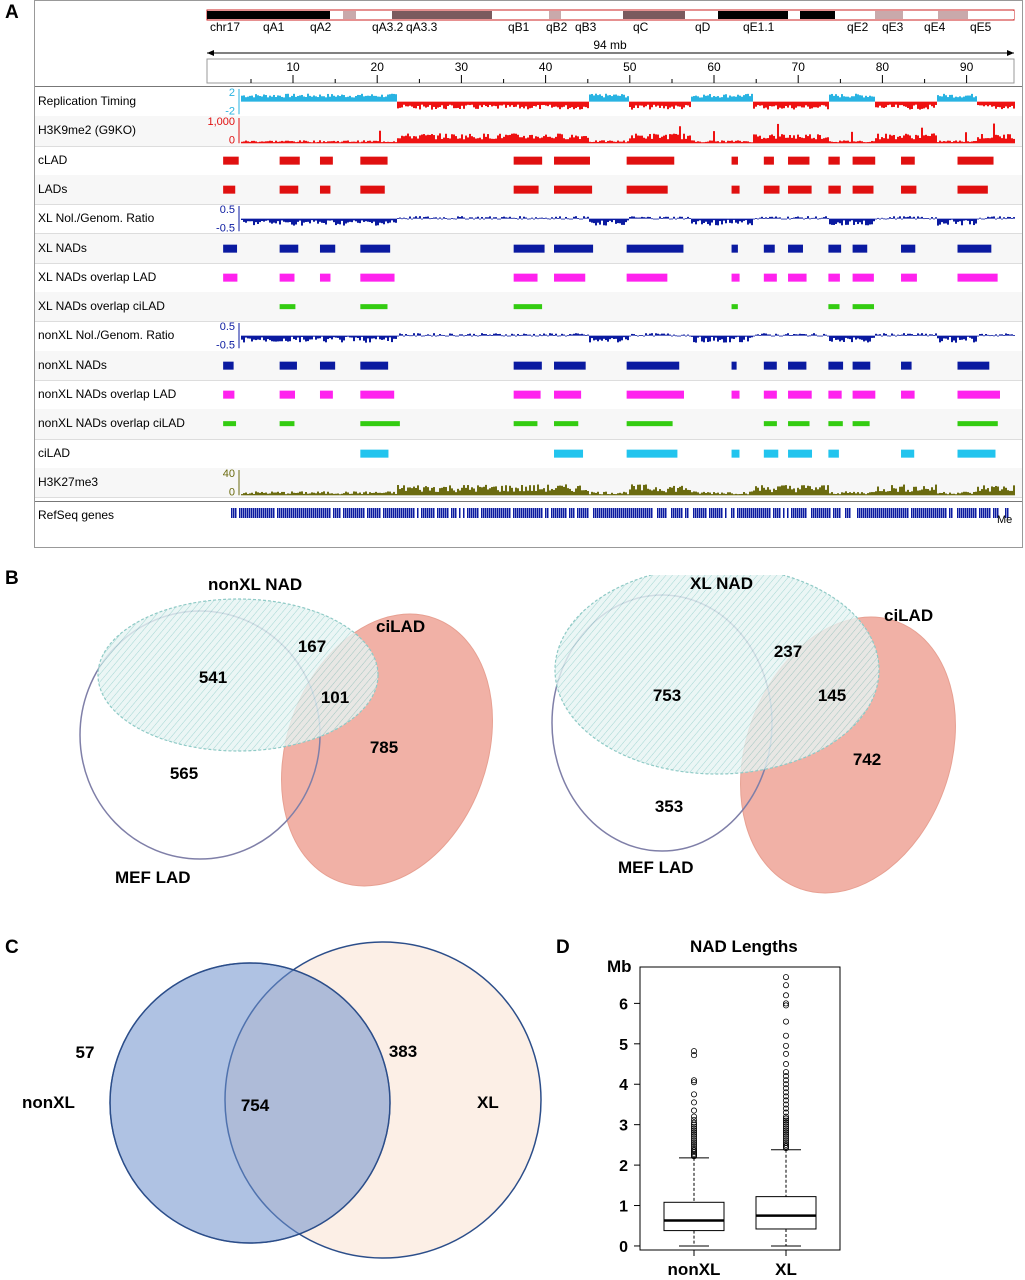  What do you see at coordinates (717, 675) in the screenshot?
I see `xl-nad-ellipse` at bounding box center [717, 675].